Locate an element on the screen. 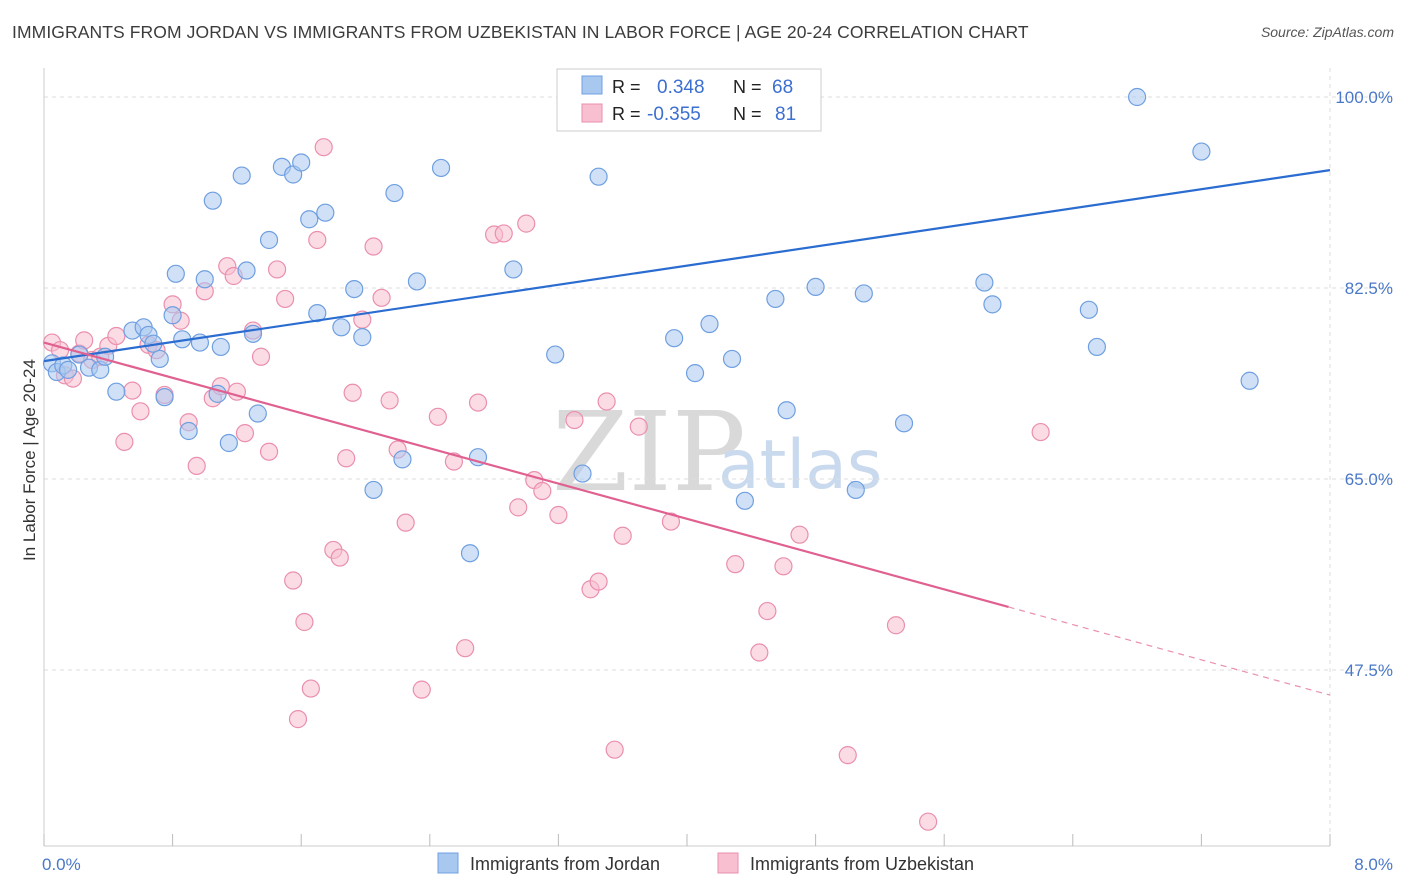 The height and width of the screenshot is (892, 1406). legend: R = 0.348 N = 68 R = -0.355 N = 81 is located at coordinates (689, 100).